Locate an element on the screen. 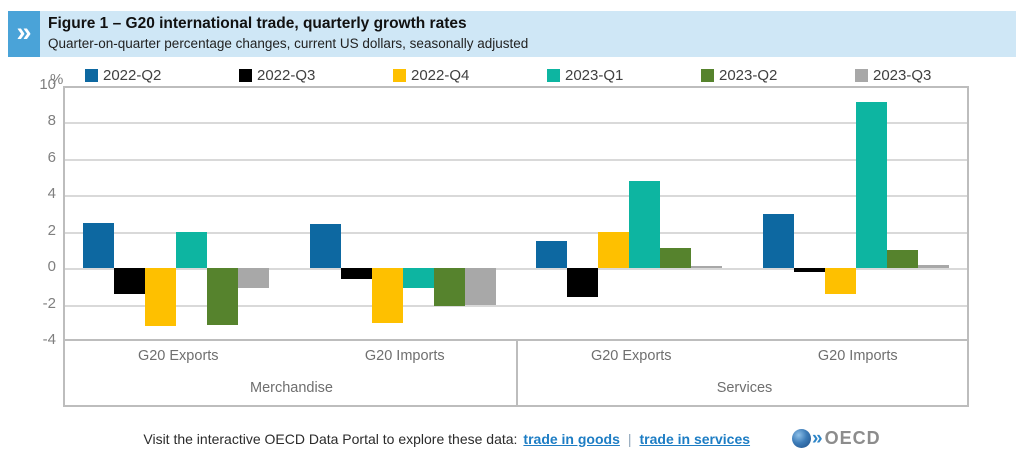 The image size is (1024, 466). bar-2022-Q2-g20-imports-services is located at coordinates (778, 241).